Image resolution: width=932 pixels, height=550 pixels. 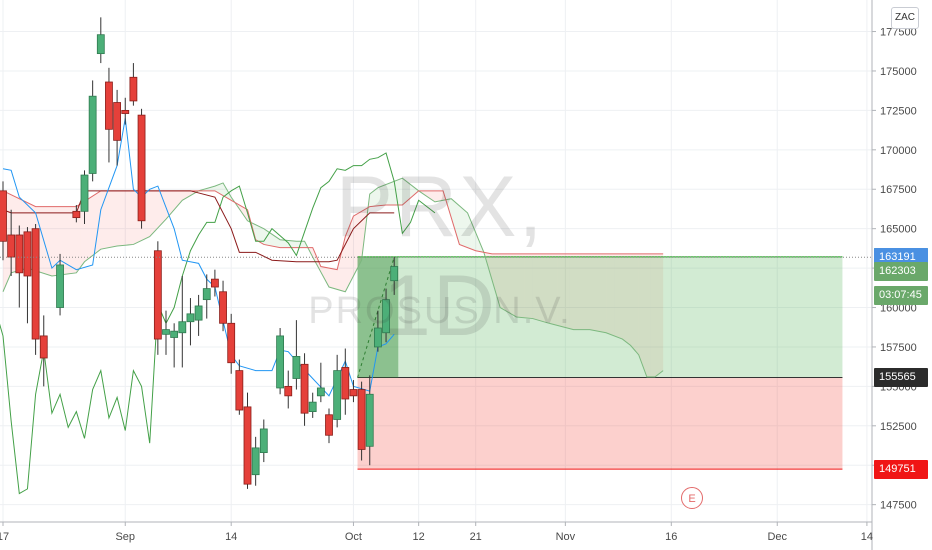 I want to click on time-tick-label: Dec, so click(x=777, y=537).